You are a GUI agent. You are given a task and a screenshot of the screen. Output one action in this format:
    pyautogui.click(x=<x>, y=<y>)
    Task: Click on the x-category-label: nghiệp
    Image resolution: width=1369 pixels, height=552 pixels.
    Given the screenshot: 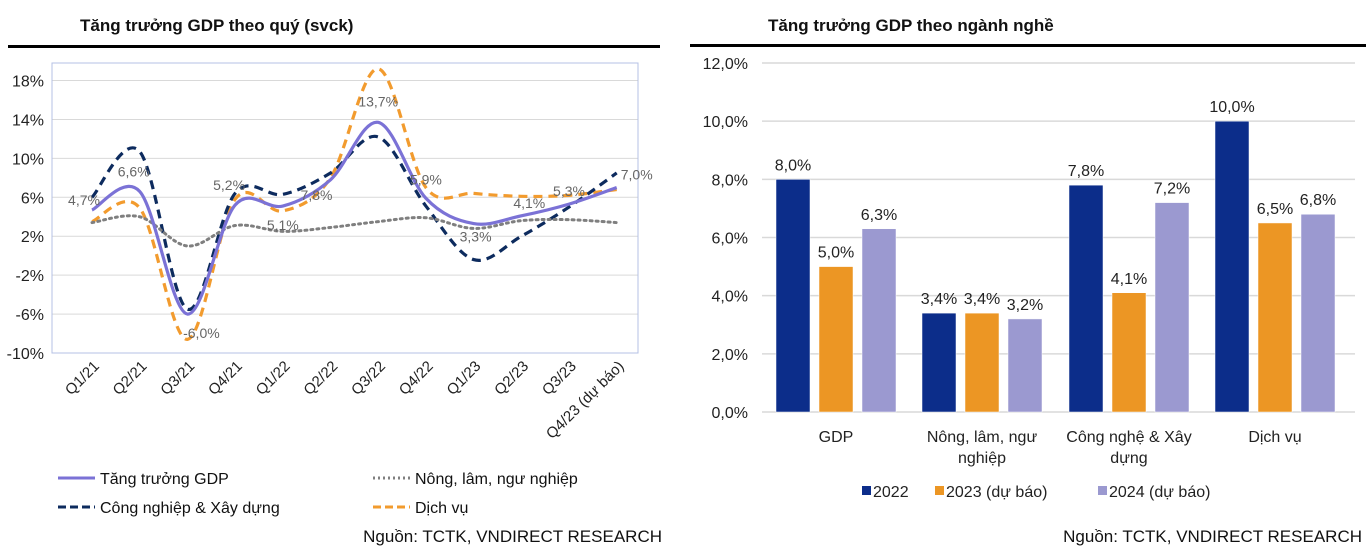 What is the action you would take?
    pyautogui.click(x=982, y=458)
    